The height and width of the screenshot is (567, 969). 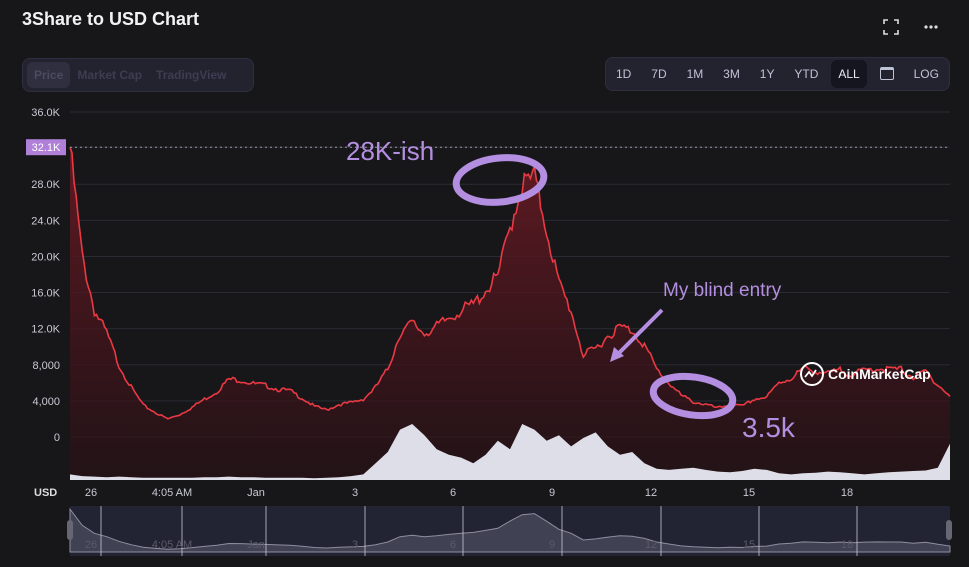 I want to click on log-toggle: LOG, so click(x=926, y=74).